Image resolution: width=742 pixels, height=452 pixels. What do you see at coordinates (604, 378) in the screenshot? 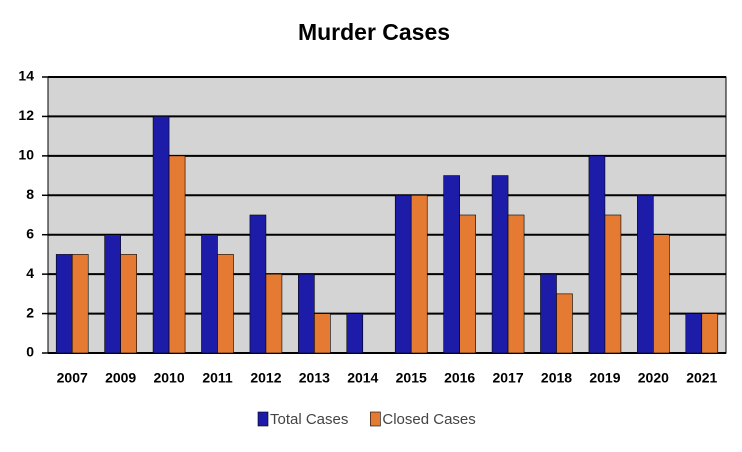
I see `x-tick-label: 2019` at bounding box center [604, 378].